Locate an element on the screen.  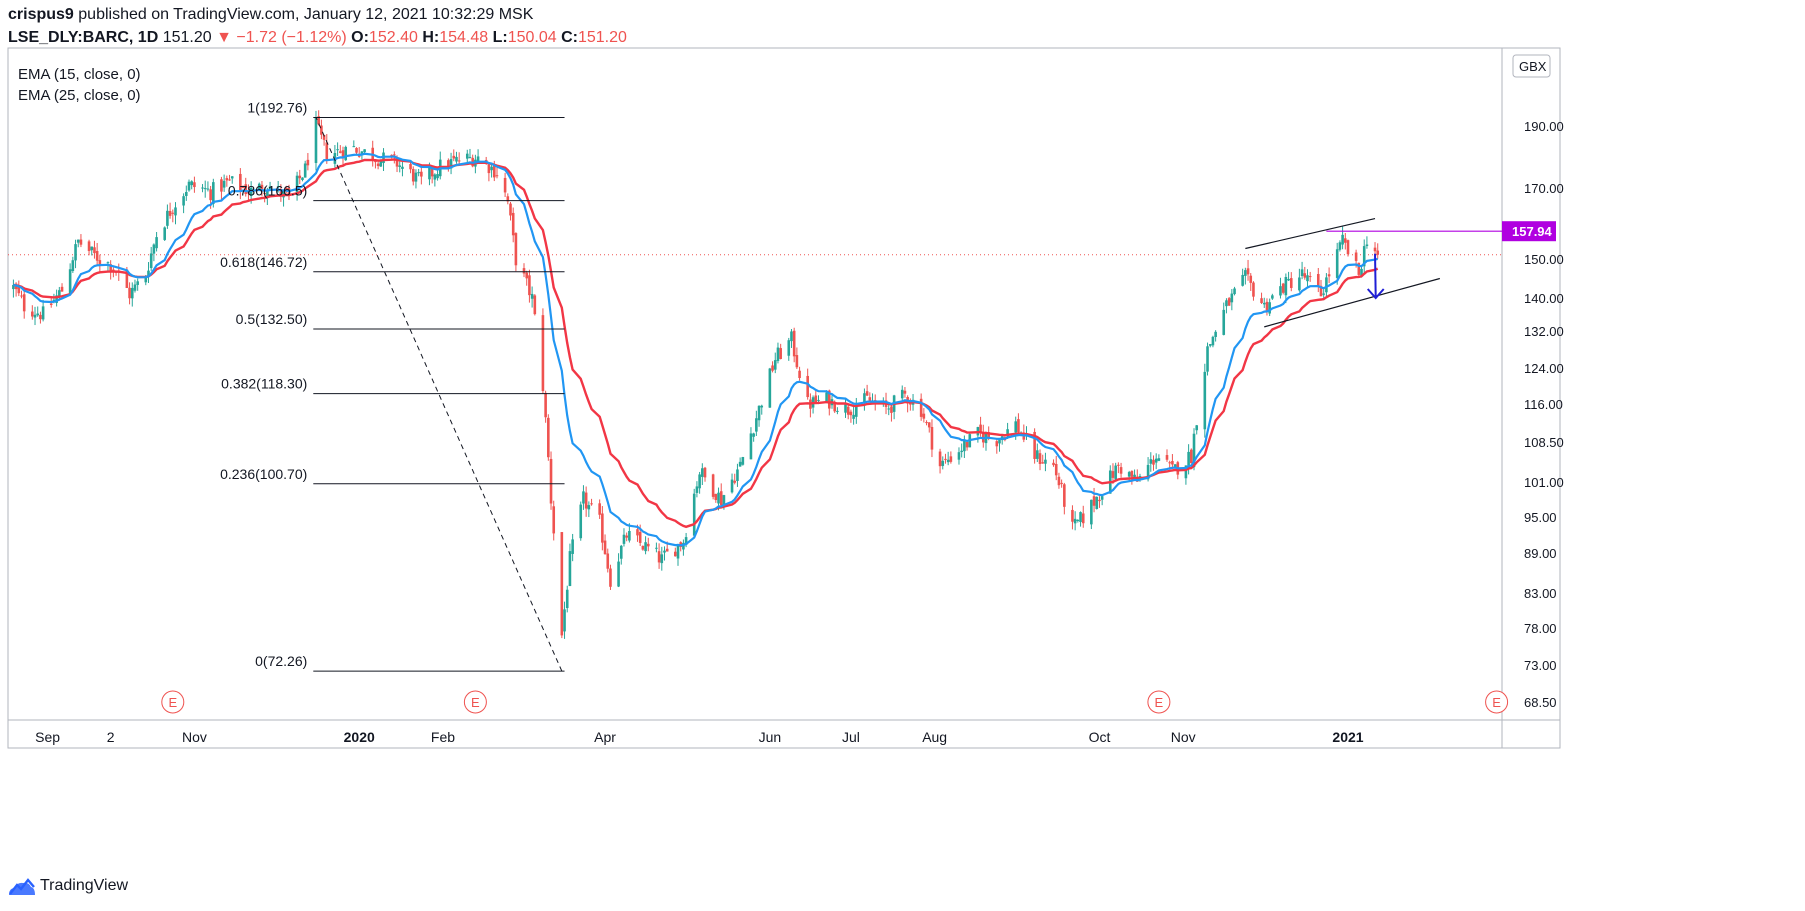
time-tick-label: 2021 is located at coordinates (1347, 737).